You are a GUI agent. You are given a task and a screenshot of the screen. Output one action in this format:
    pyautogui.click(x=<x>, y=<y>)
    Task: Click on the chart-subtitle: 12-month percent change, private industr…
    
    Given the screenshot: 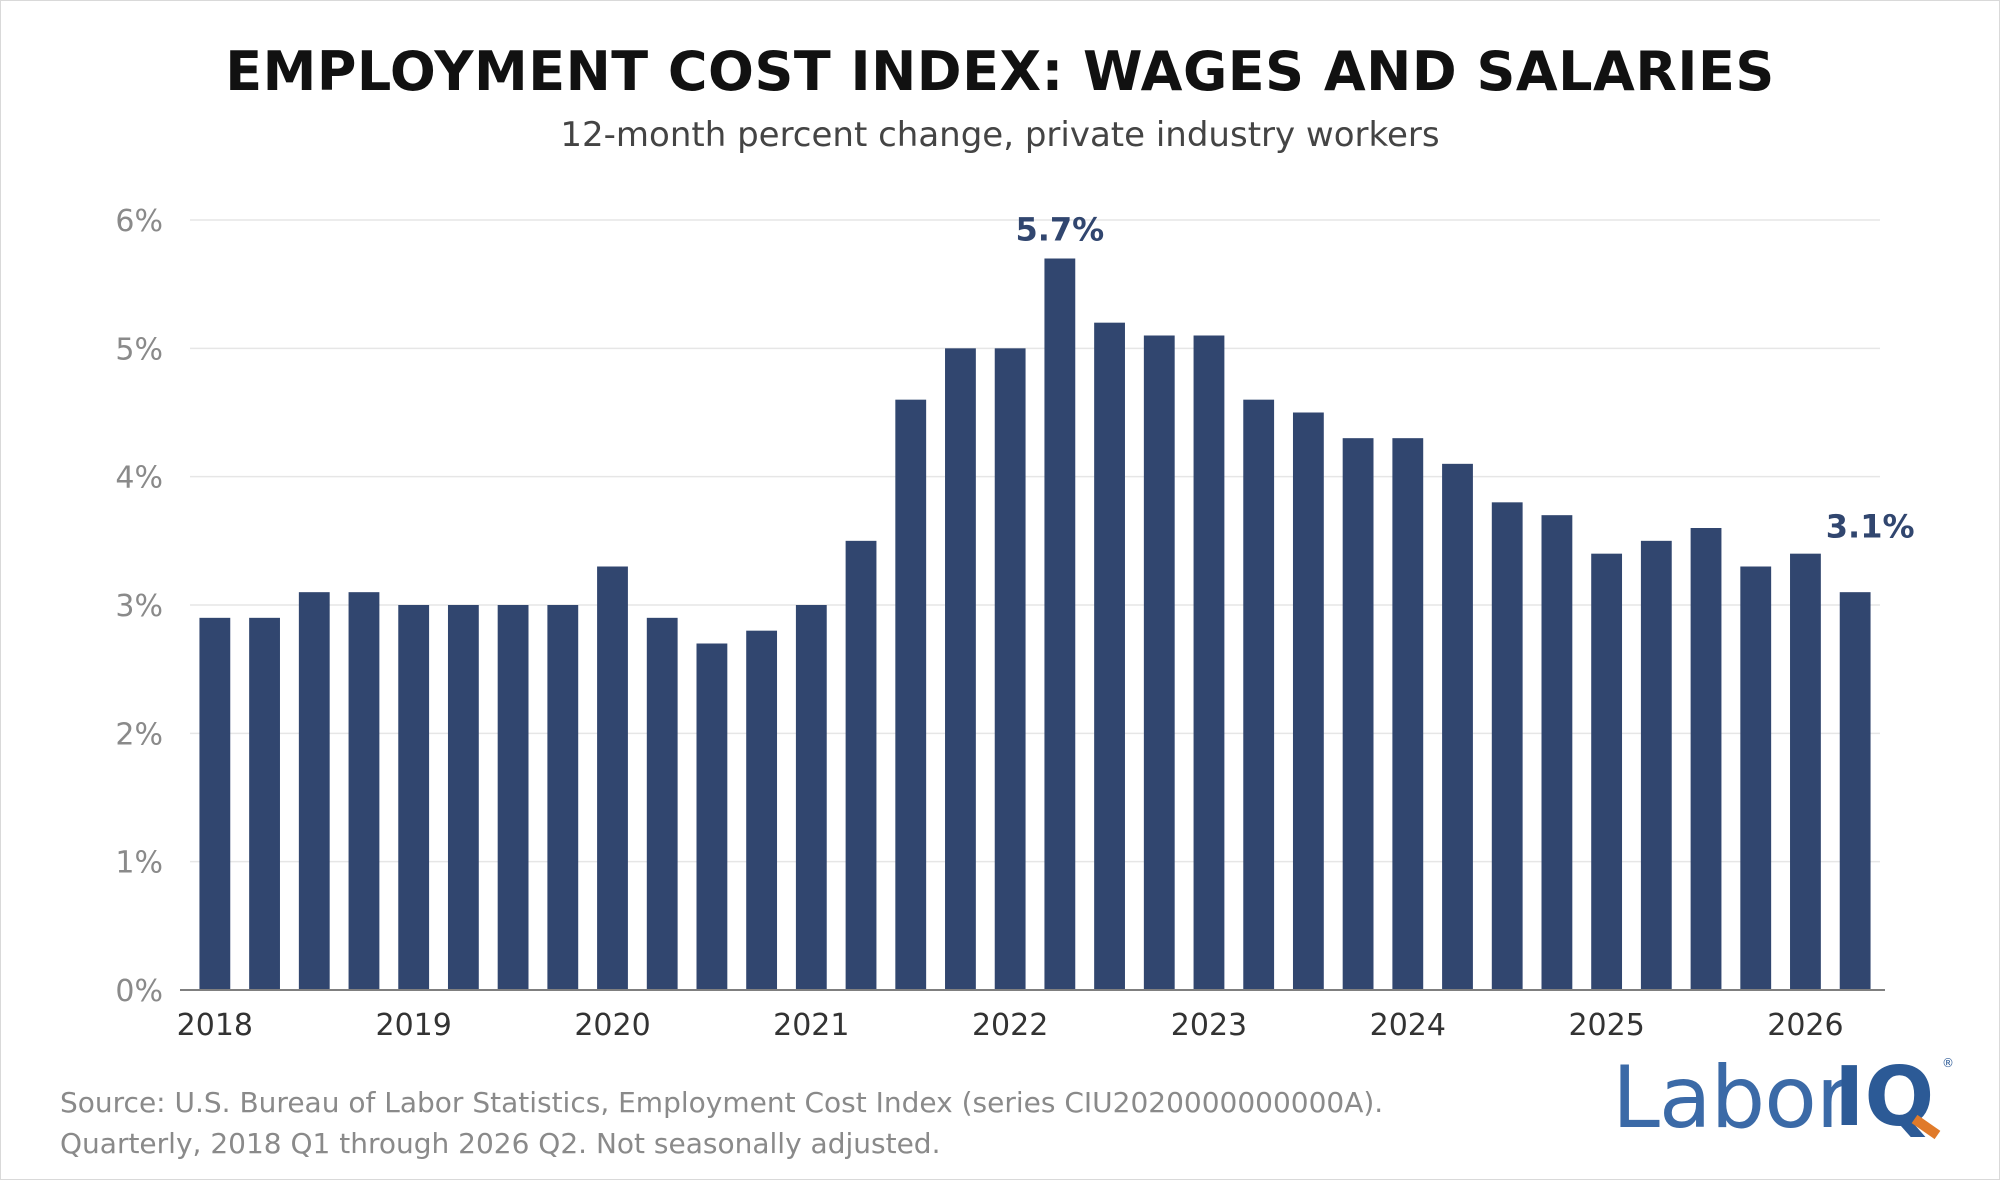 What is the action you would take?
    pyautogui.click(x=1000, y=135)
    